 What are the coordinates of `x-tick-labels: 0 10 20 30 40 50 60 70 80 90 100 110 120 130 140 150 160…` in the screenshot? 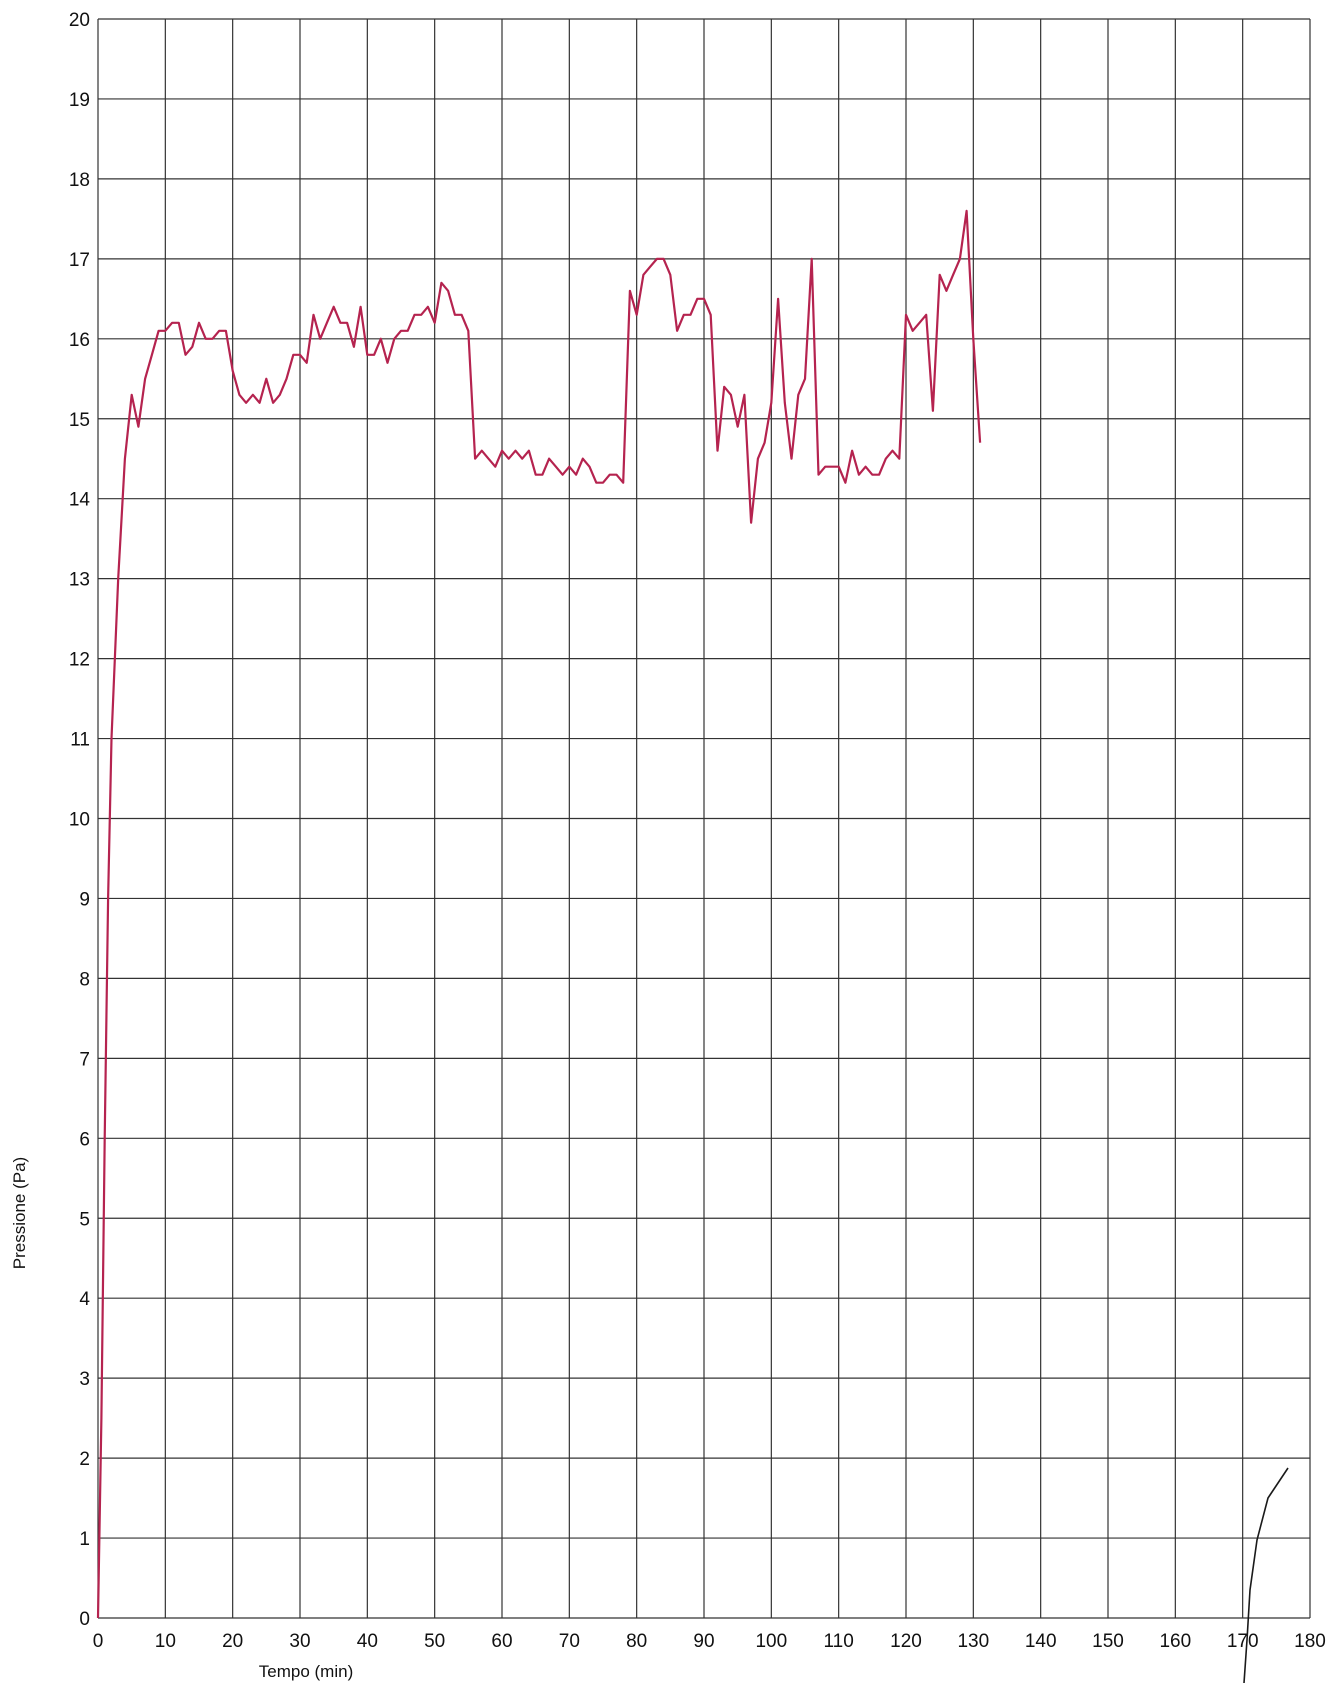 It's located at (709, 1641).